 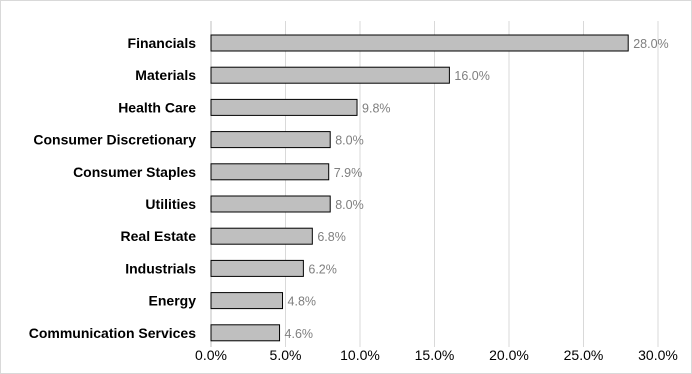 I want to click on category-label: Industrials, so click(x=160, y=268).